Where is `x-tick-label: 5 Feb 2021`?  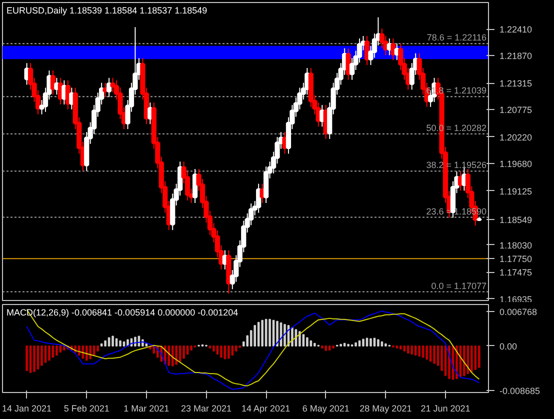 x-tick-label: 5 Feb 2021 is located at coordinates (87, 409).